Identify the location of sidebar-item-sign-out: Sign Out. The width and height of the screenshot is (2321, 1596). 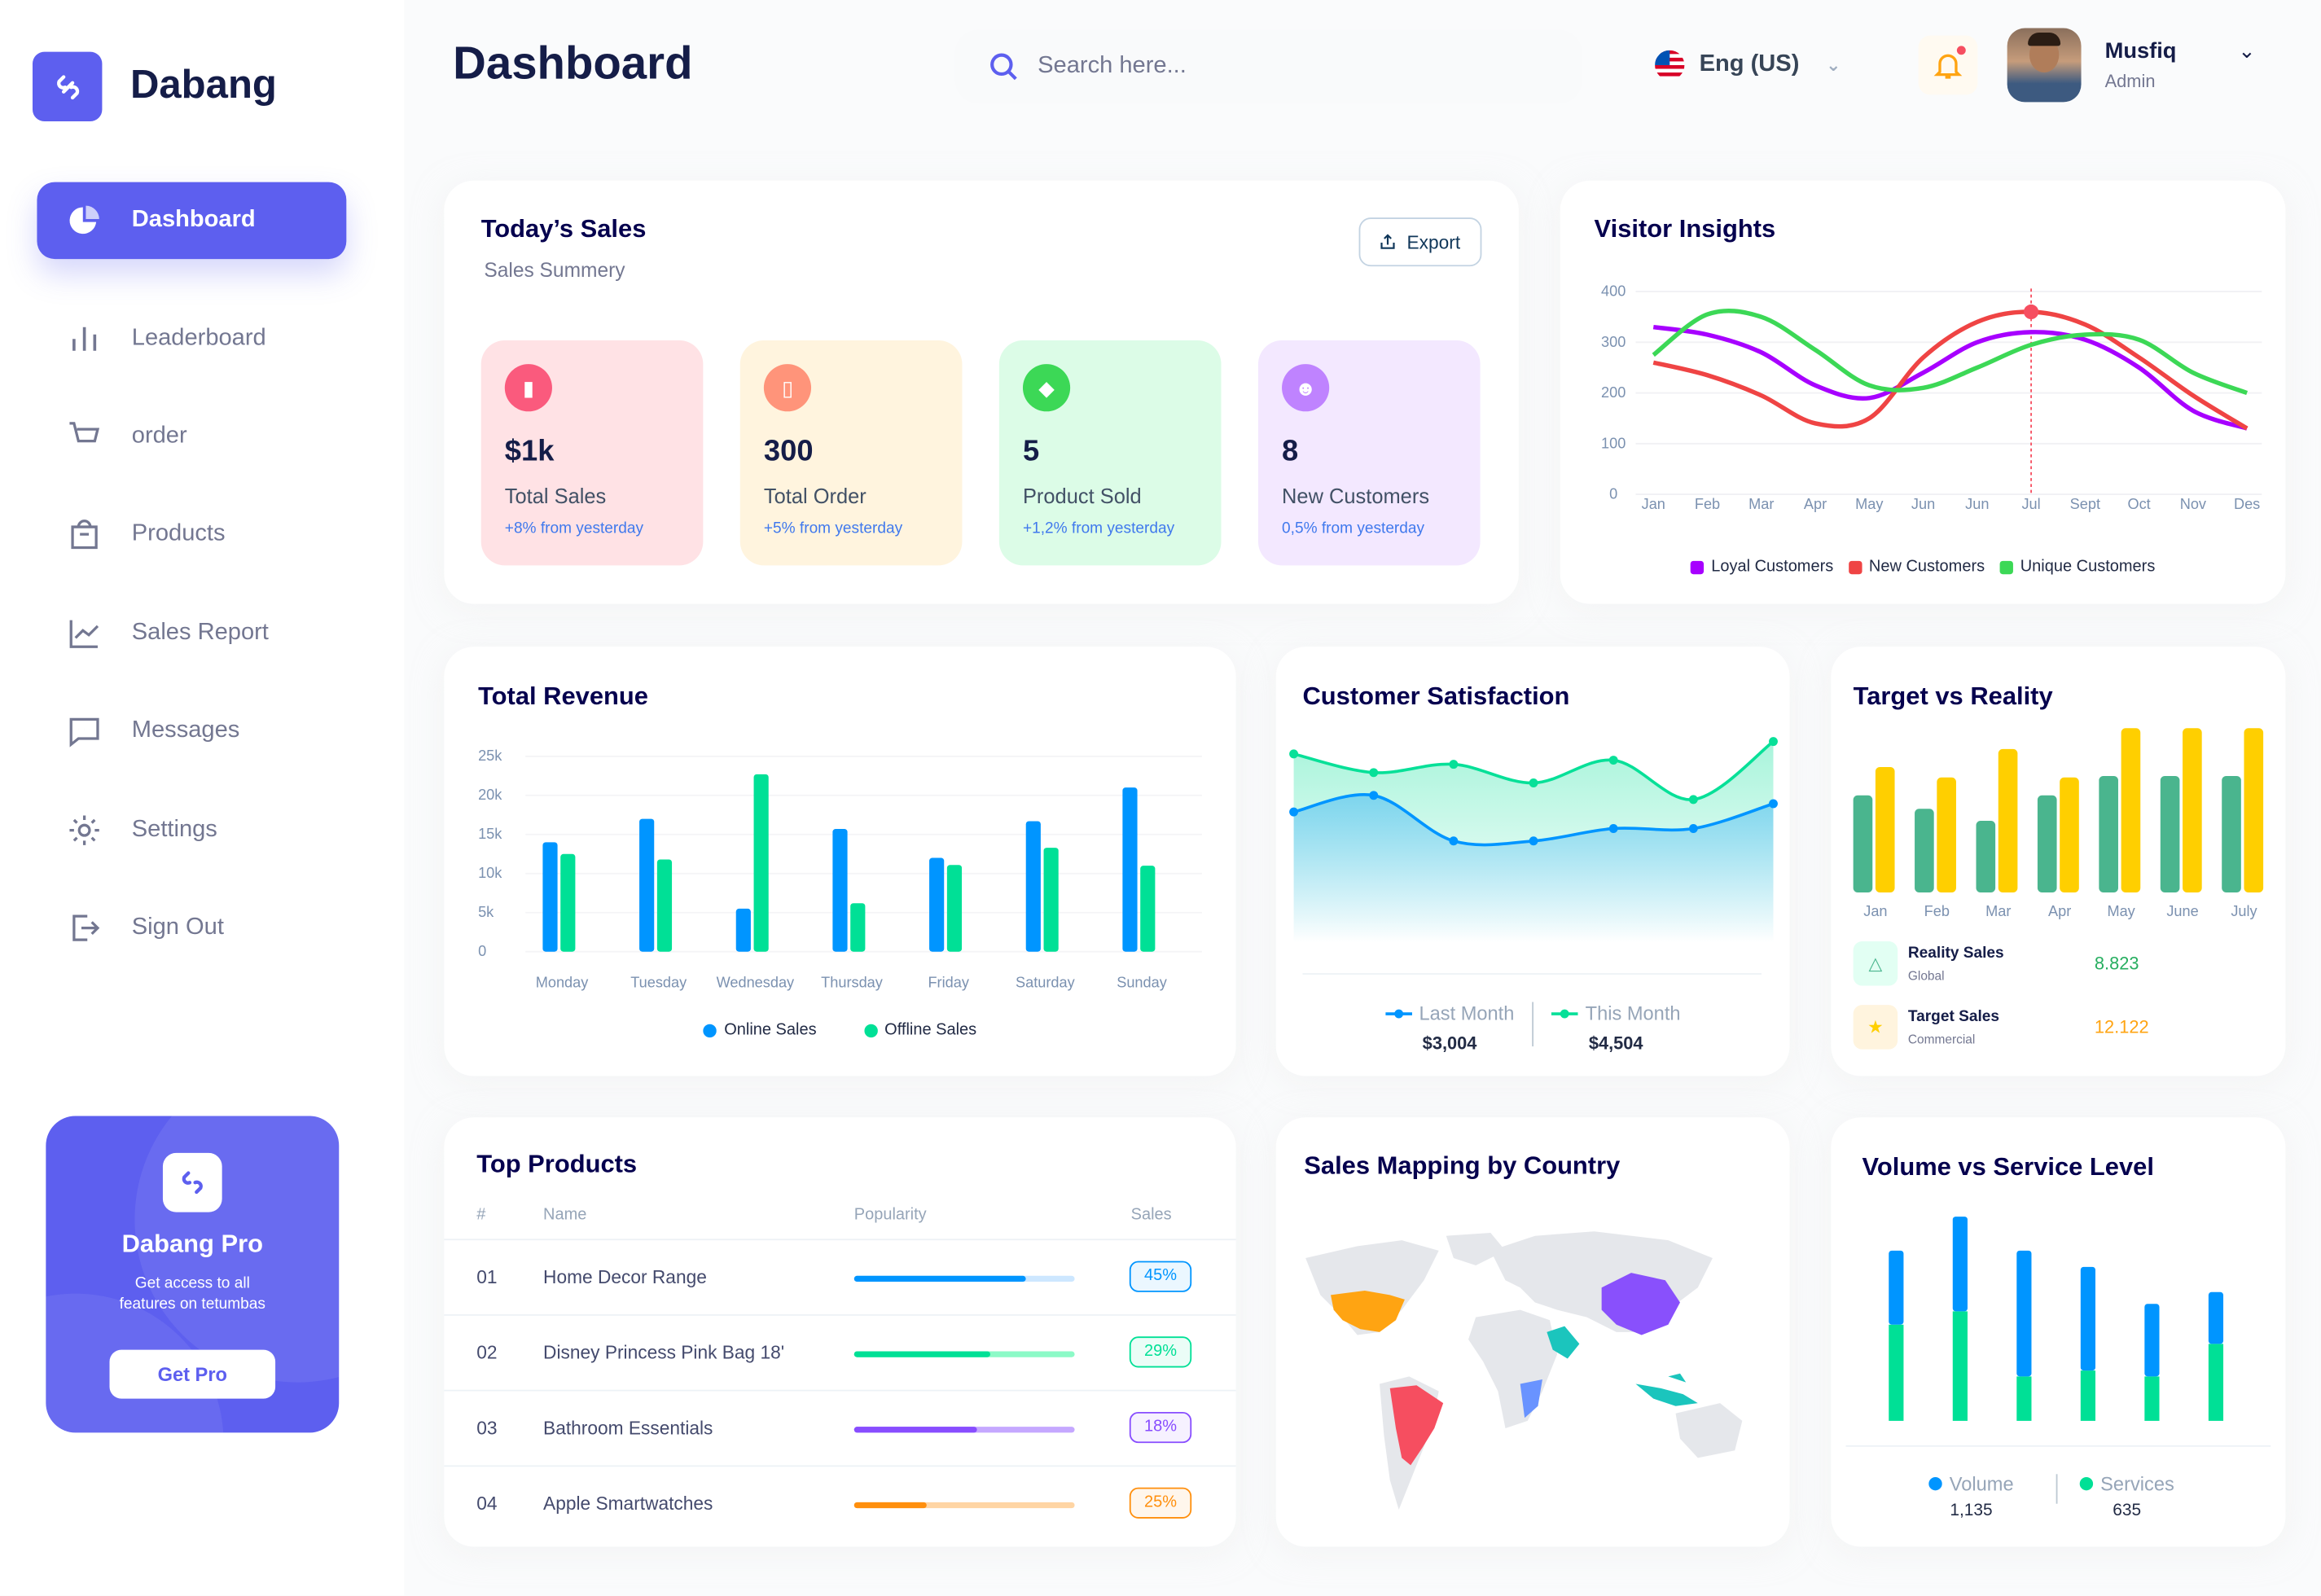
(191, 928).